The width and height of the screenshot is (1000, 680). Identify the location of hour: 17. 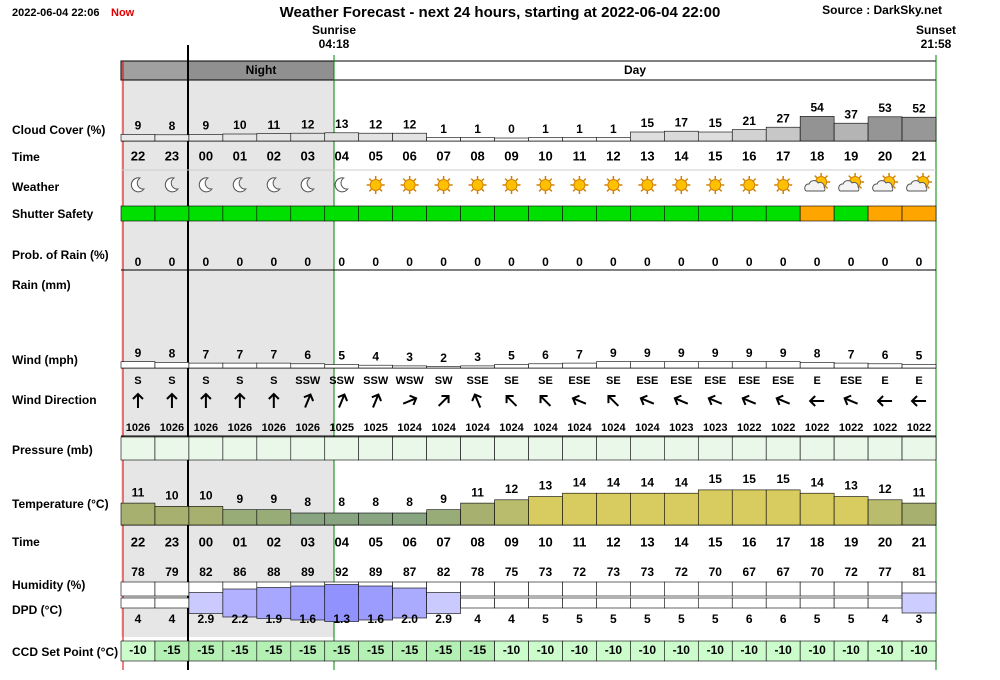
(783, 155).